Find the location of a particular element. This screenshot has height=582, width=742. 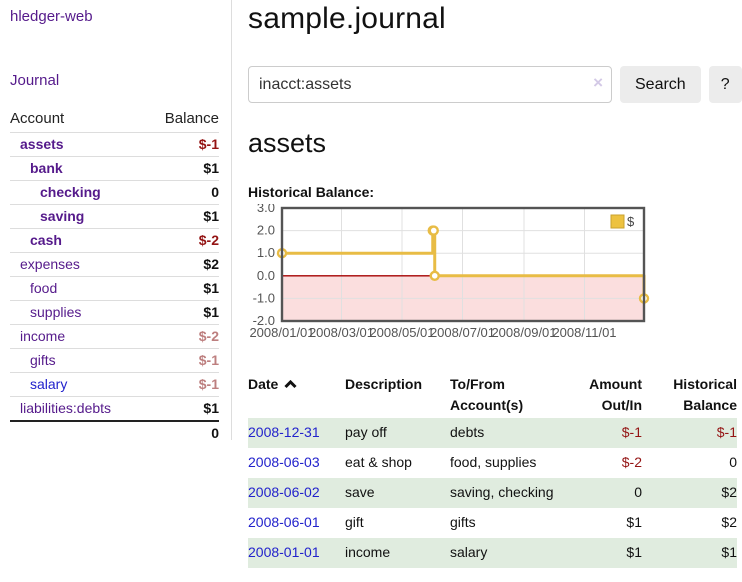

account-row: salary $-1 is located at coordinates (114, 384).